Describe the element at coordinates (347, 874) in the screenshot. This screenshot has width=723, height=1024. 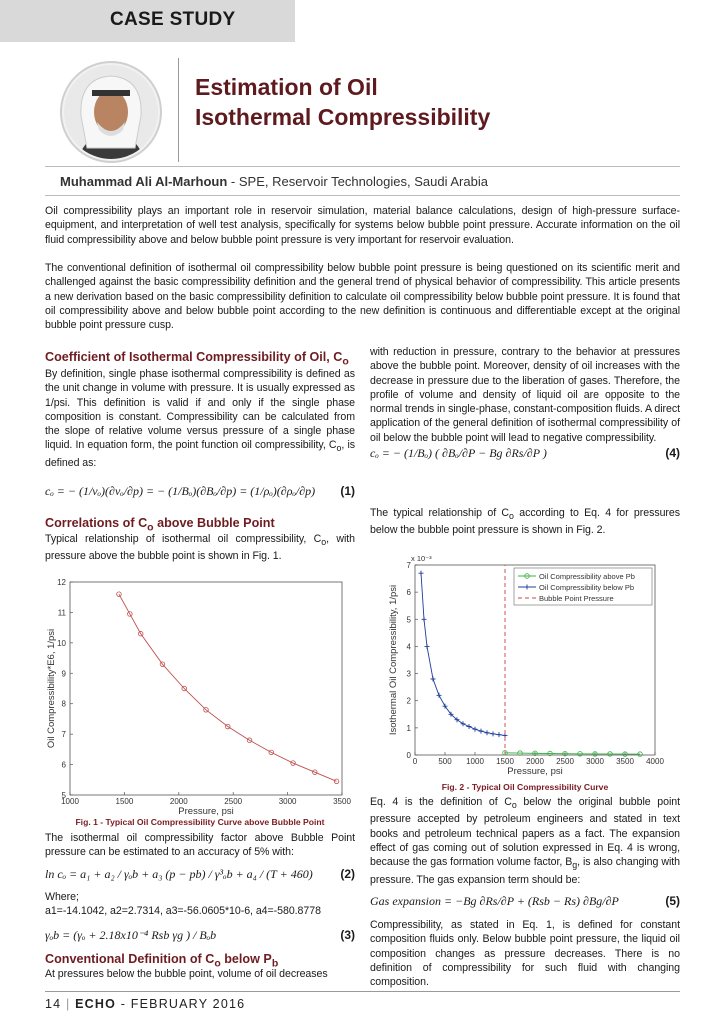
I see `equation-number: (2)` at that location.